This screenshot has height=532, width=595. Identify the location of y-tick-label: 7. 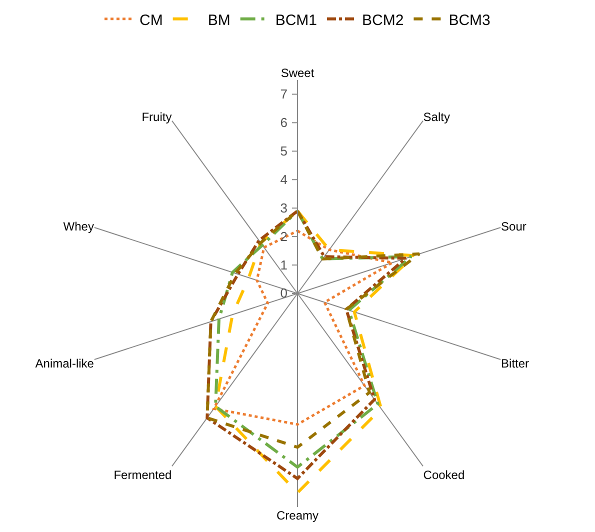
(284, 94).